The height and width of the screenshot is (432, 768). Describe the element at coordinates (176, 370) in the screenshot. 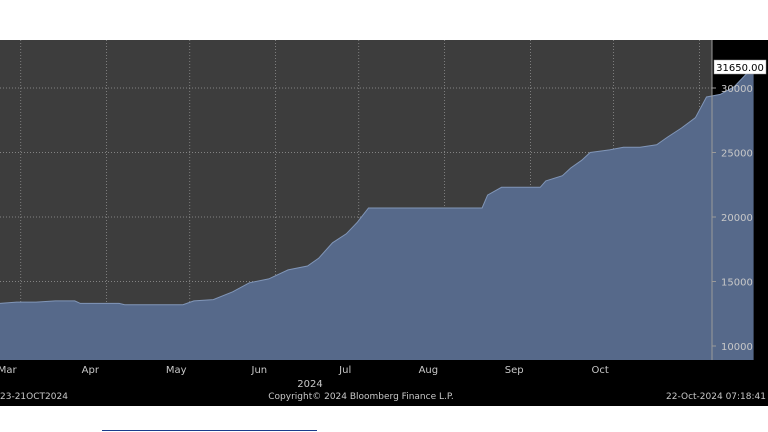

I see `x-tick-label: May` at that location.